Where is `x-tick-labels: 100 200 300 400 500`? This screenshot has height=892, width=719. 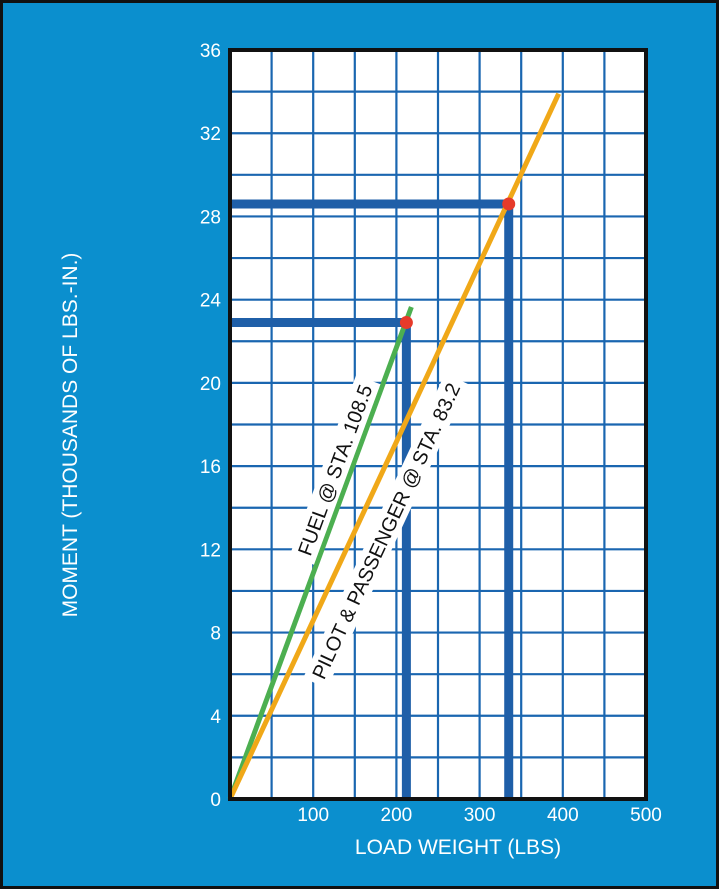
x-tick-labels: 100 200 300 400 500 is located at coordinates (479, 815).